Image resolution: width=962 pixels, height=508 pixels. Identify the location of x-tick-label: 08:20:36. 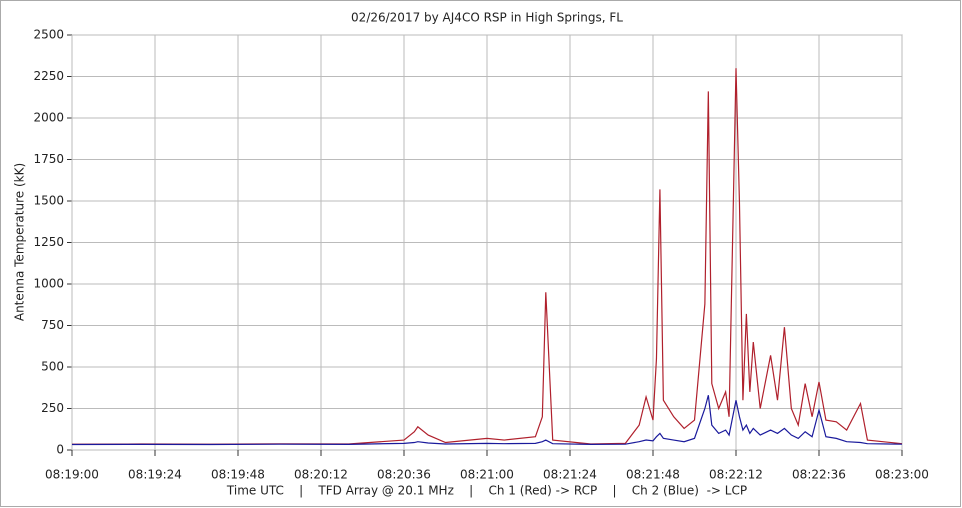
(404, 475).